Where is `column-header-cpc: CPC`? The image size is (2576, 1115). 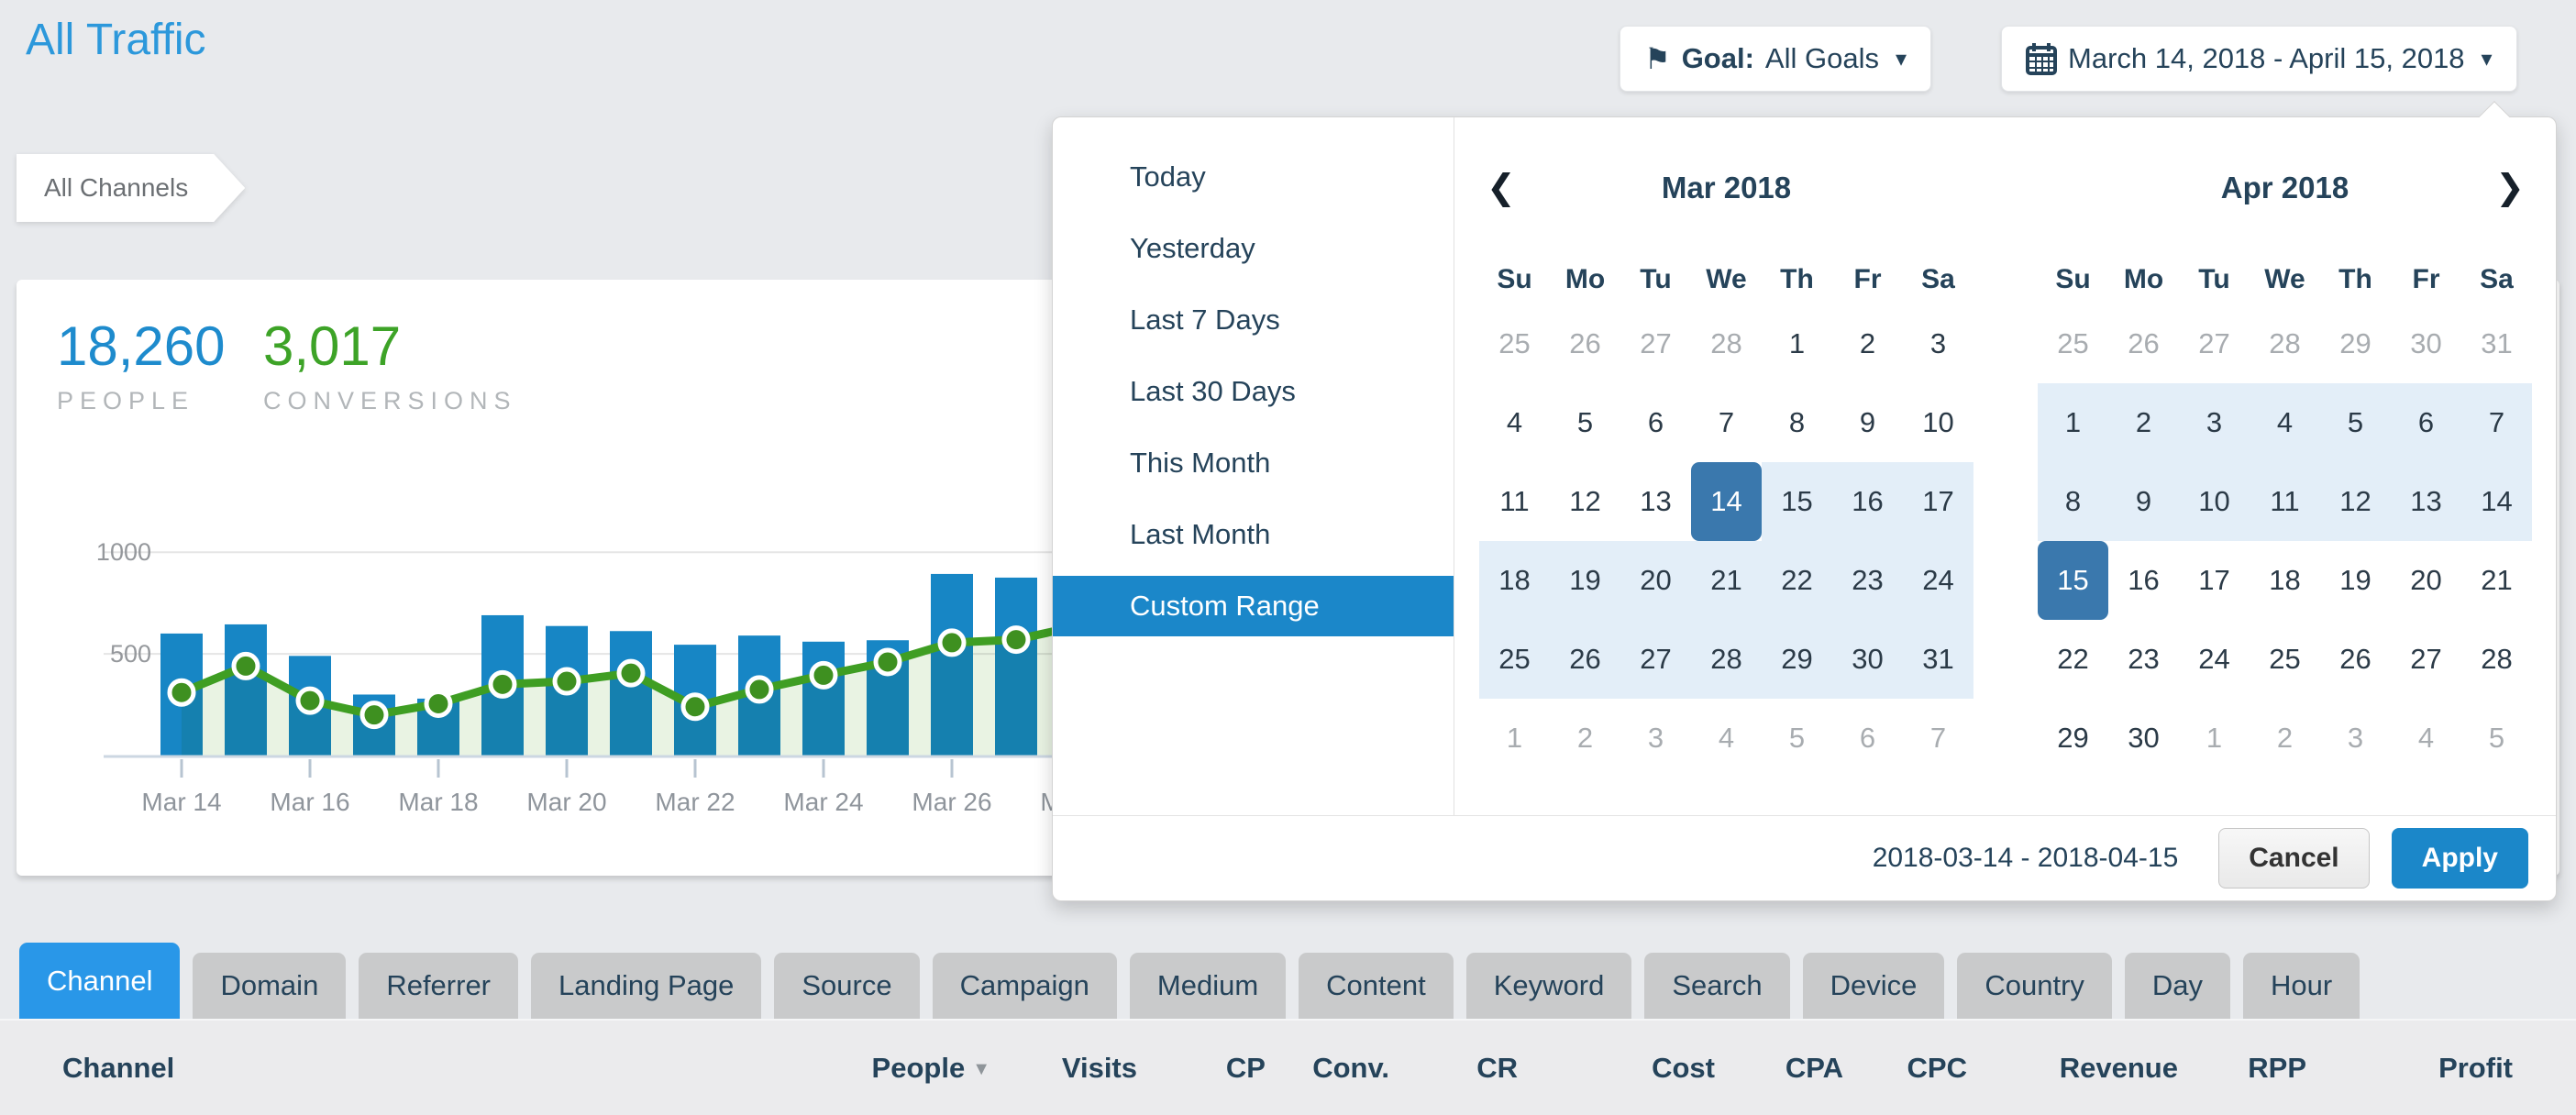
column-header-cpc: CPC is located at coordinates (1905, 1068).